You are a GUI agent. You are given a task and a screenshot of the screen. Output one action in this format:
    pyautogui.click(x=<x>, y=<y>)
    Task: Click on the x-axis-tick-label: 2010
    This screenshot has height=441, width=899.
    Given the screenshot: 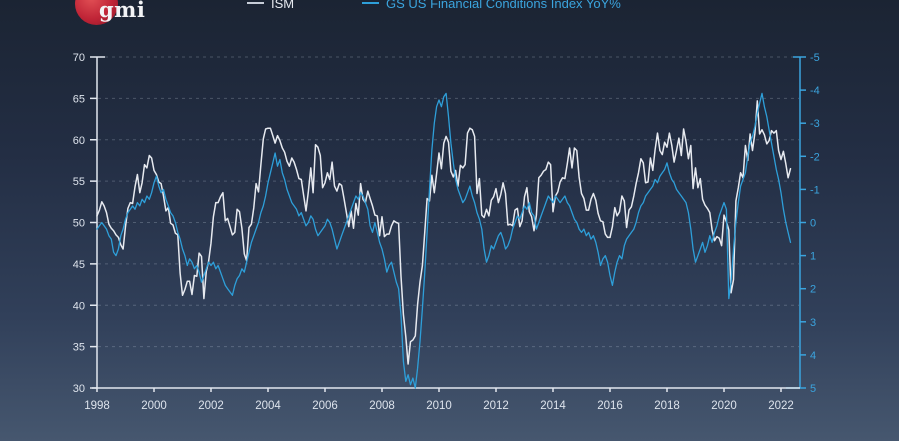 What is the action you would take?
    pyautogui.click(x=439, y=406)
    